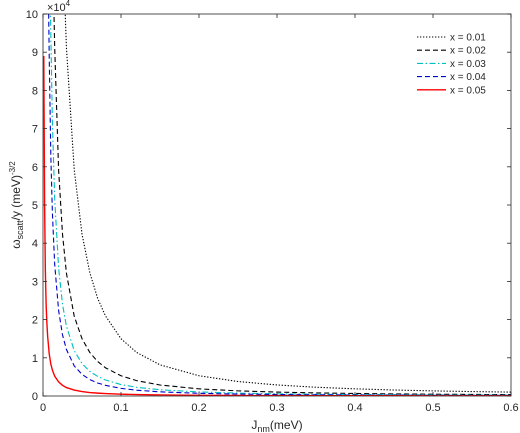 This screenshot has height=433, width=520. What do you see at coordinates (43, 408) in the screenshot?
I see `x-tick-label: 0` at bounding box center [43, 408].